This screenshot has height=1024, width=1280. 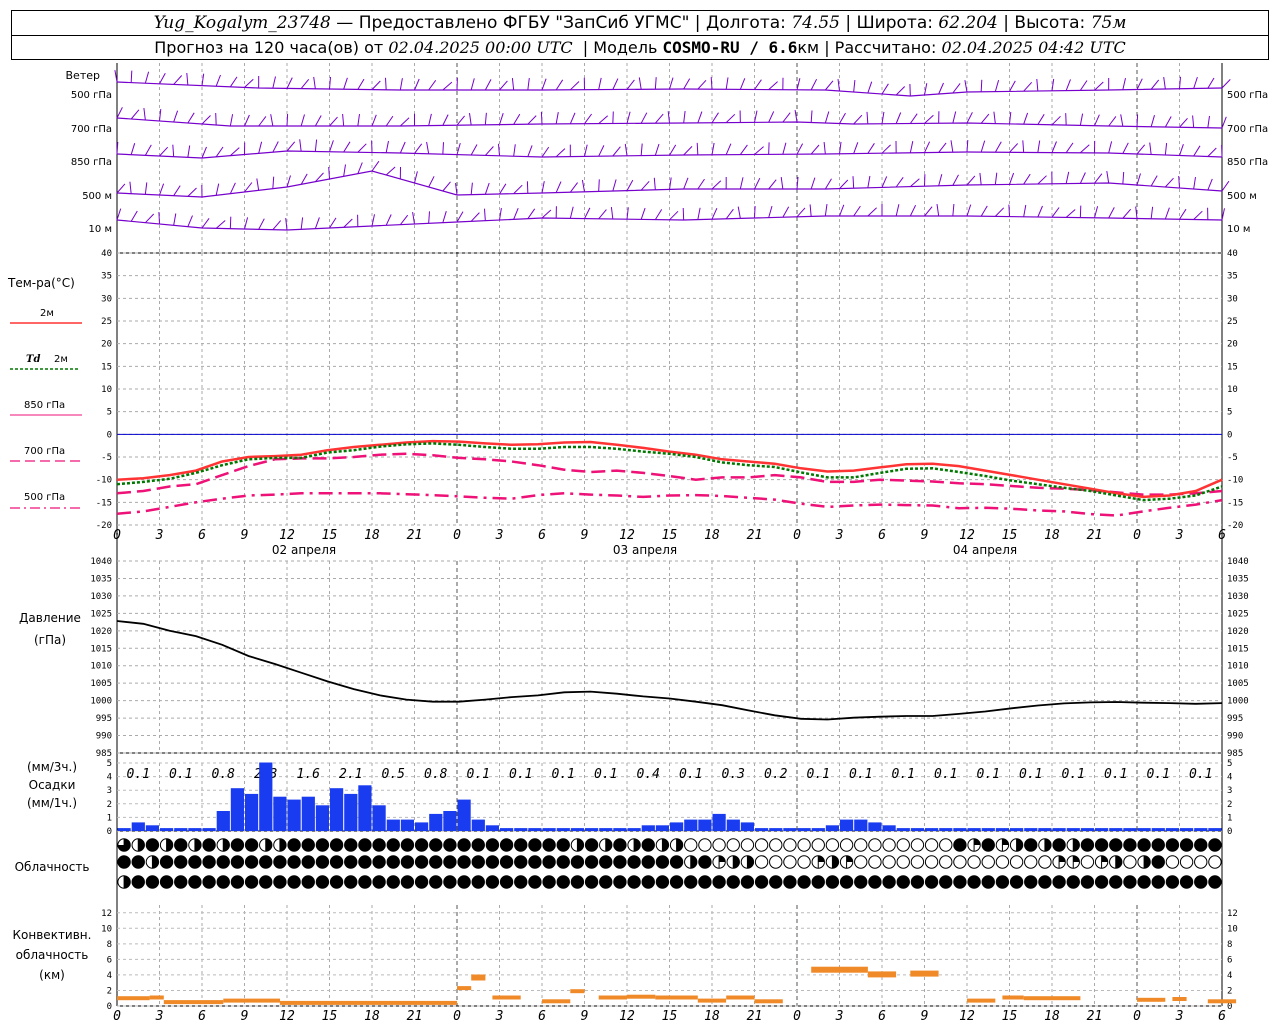 I want to click on pressure-tick-label-right: 1030, so click(x=1238, y=597).